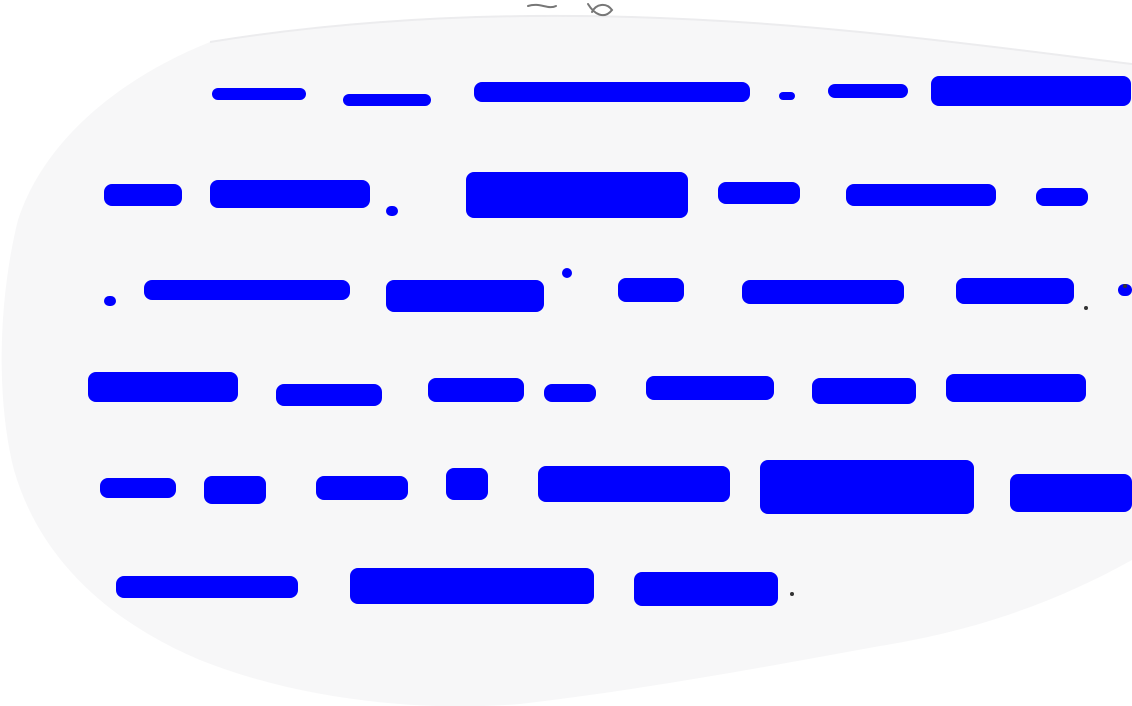  I want to click on paper-edge, so click(670, 39).